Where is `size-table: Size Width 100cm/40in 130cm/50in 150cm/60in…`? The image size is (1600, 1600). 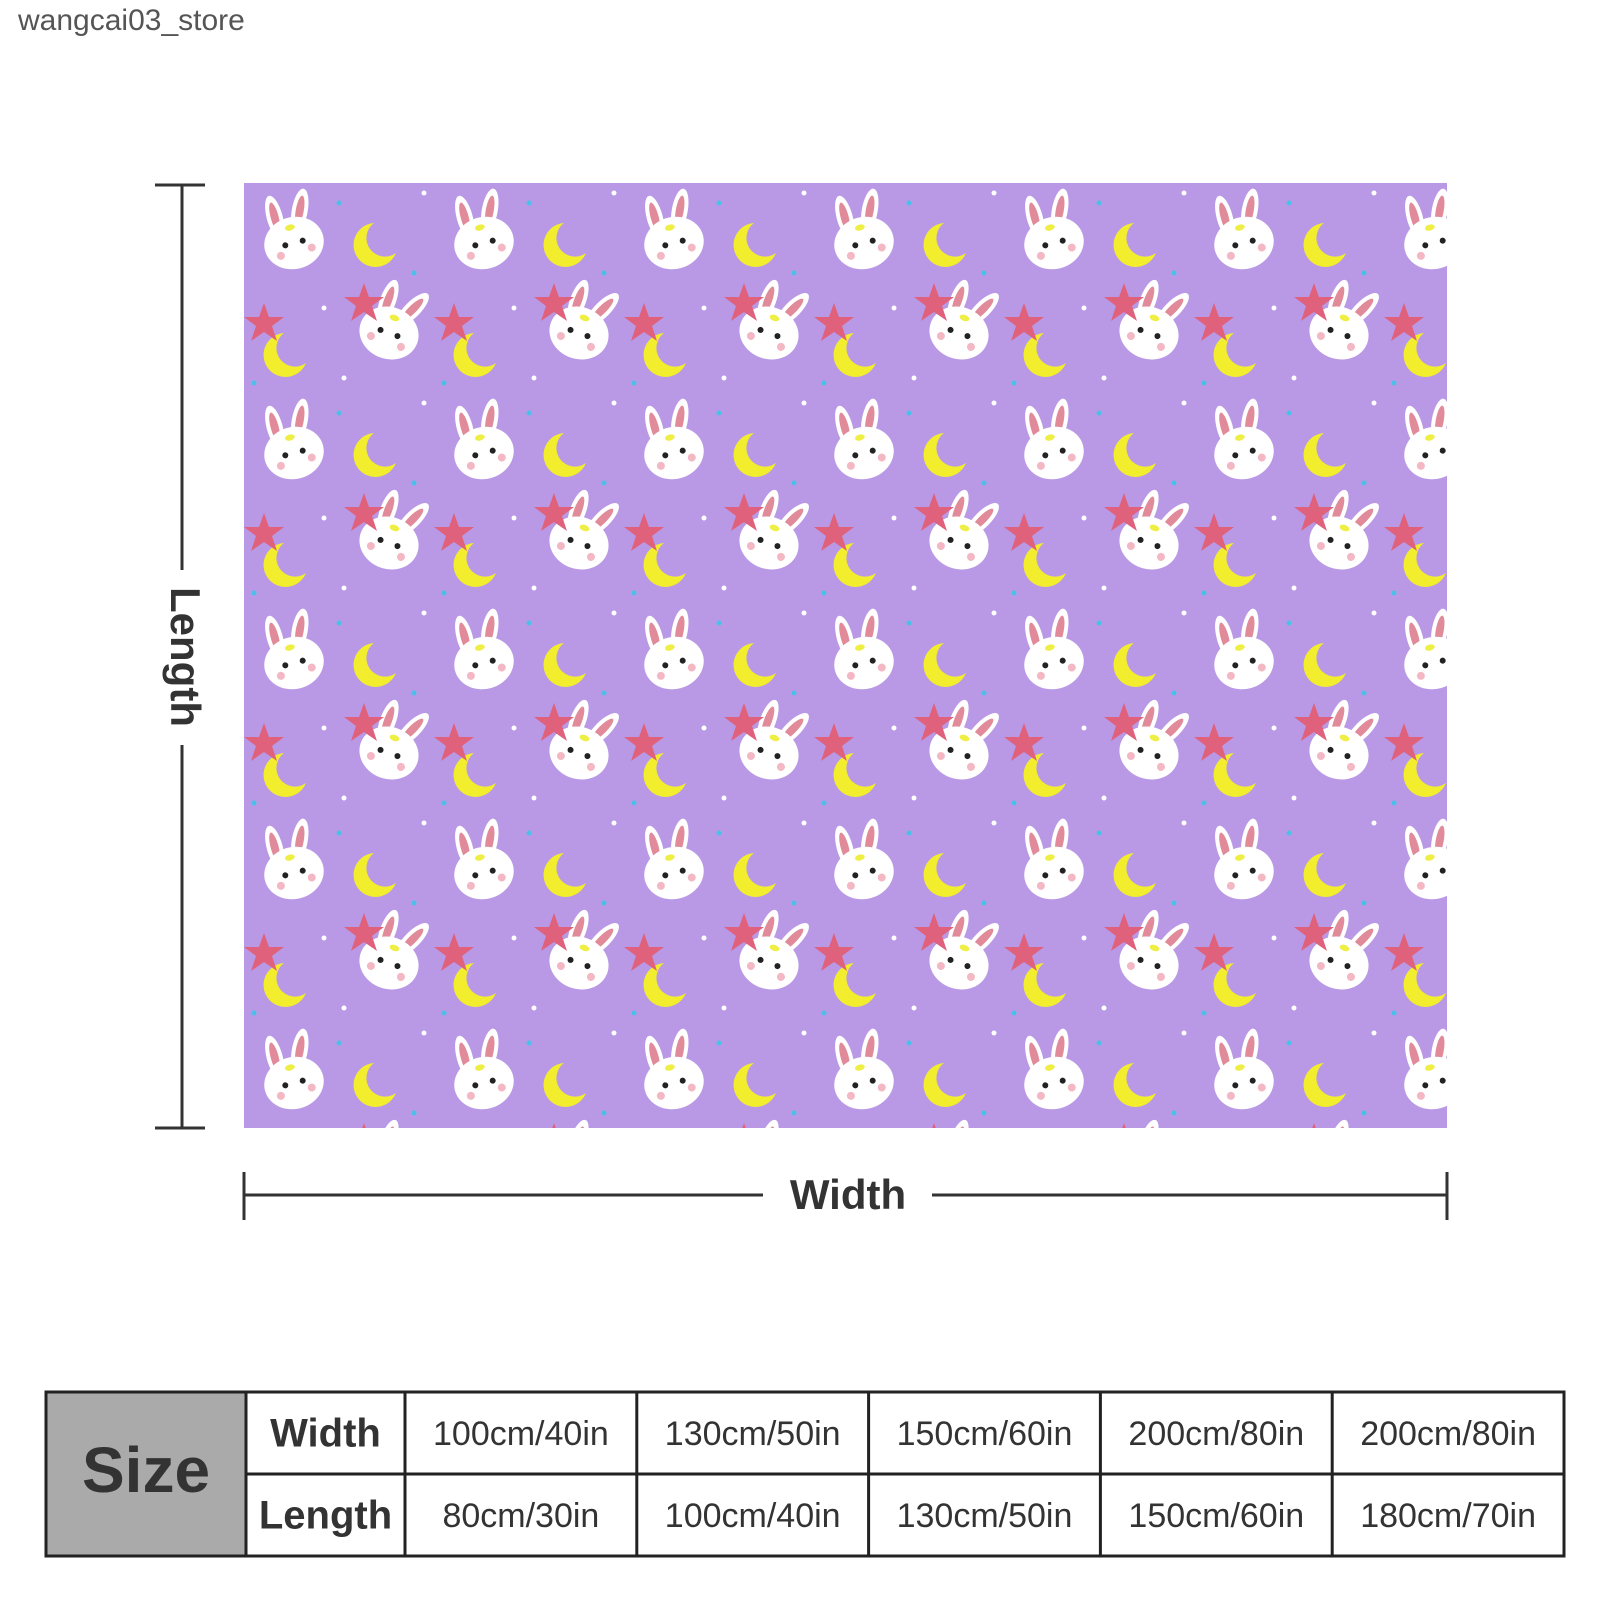
size-table: Size Width 100cm/40in 130cm/50in 150cm/60in… is located at coordinates (805, 1474).